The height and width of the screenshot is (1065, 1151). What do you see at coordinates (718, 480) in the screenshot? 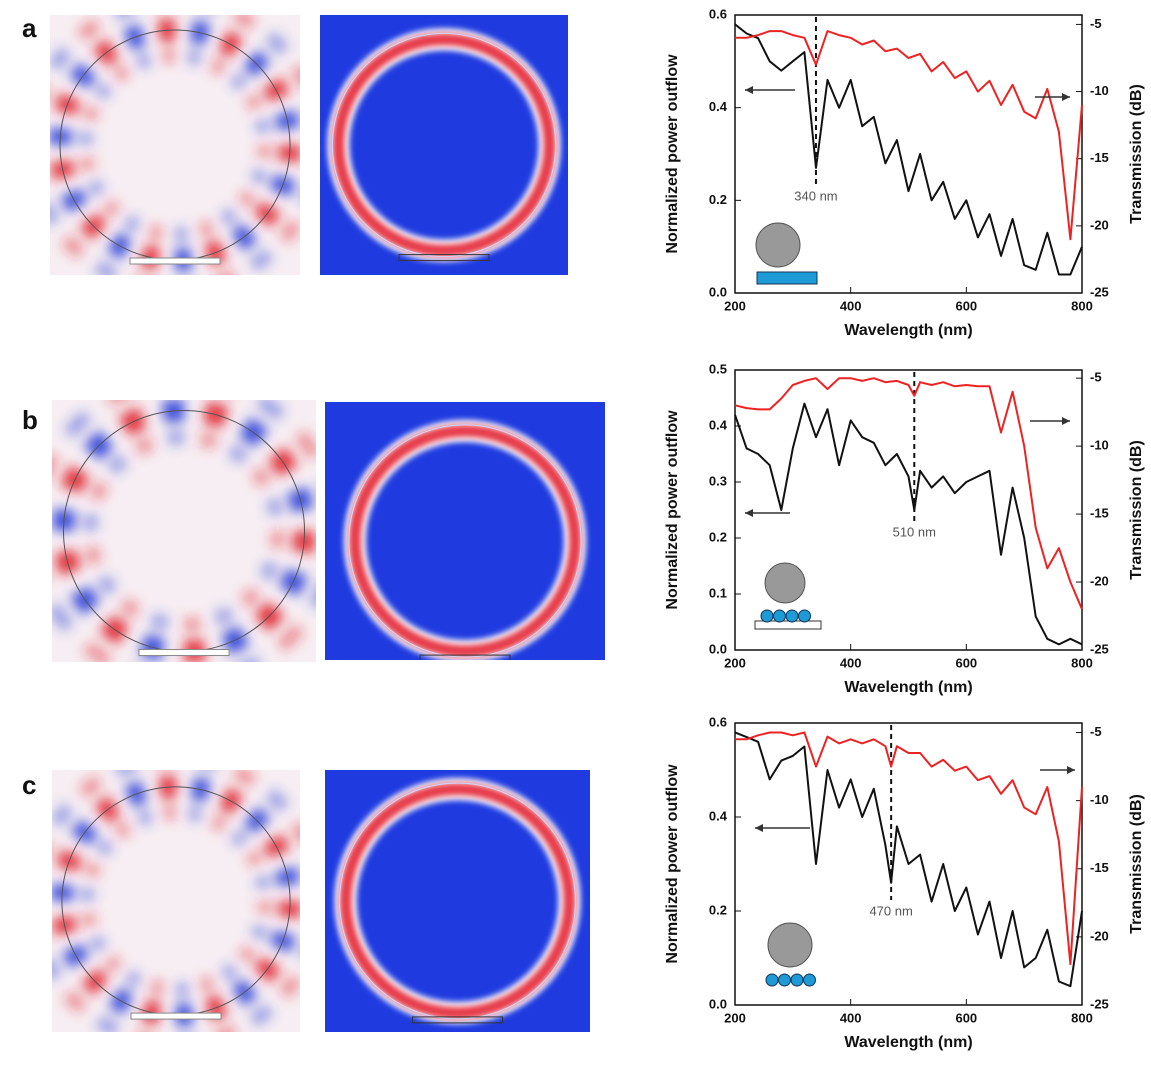
I see `y-tick-label: 0.3` at bounding box center [718, 480].